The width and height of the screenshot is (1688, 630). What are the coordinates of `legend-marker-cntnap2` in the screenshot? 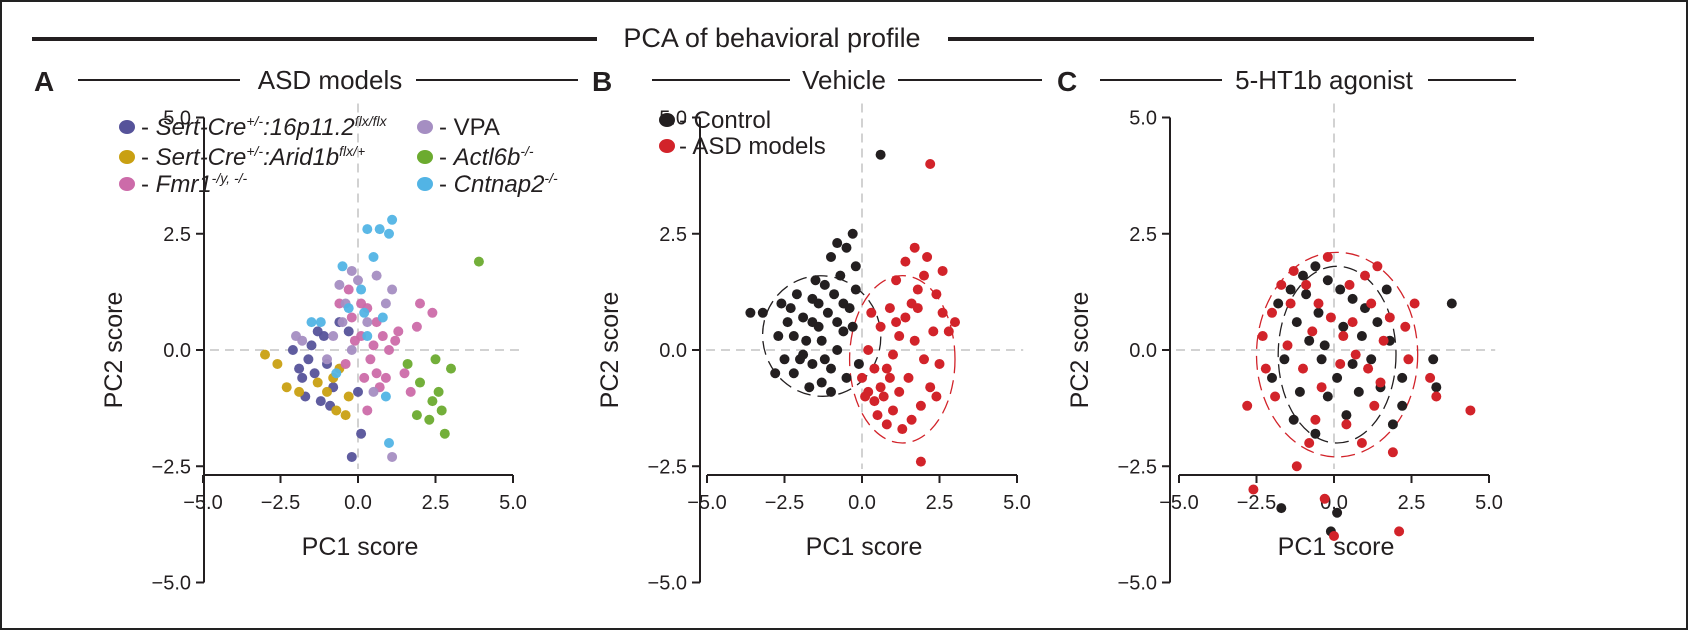 It's located at (425, 184).